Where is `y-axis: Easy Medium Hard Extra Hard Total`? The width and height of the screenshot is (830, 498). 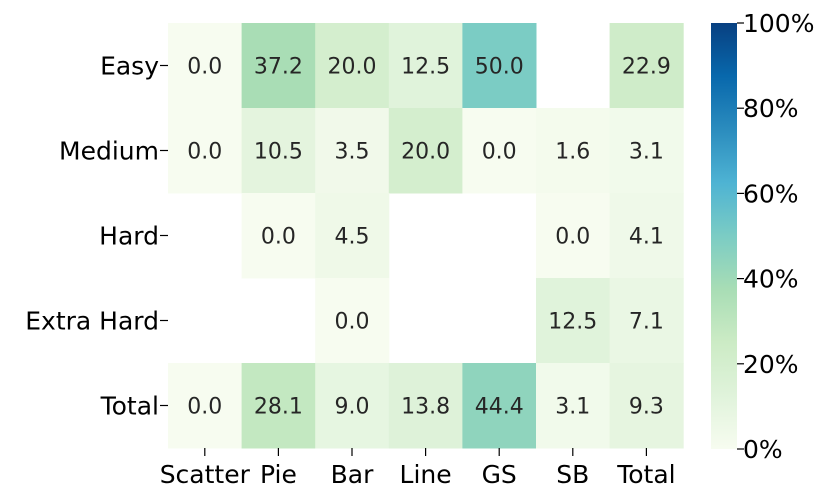
y-axis: Easy Medium Hard Extra Hard Total is located at coordinates (96, 236).